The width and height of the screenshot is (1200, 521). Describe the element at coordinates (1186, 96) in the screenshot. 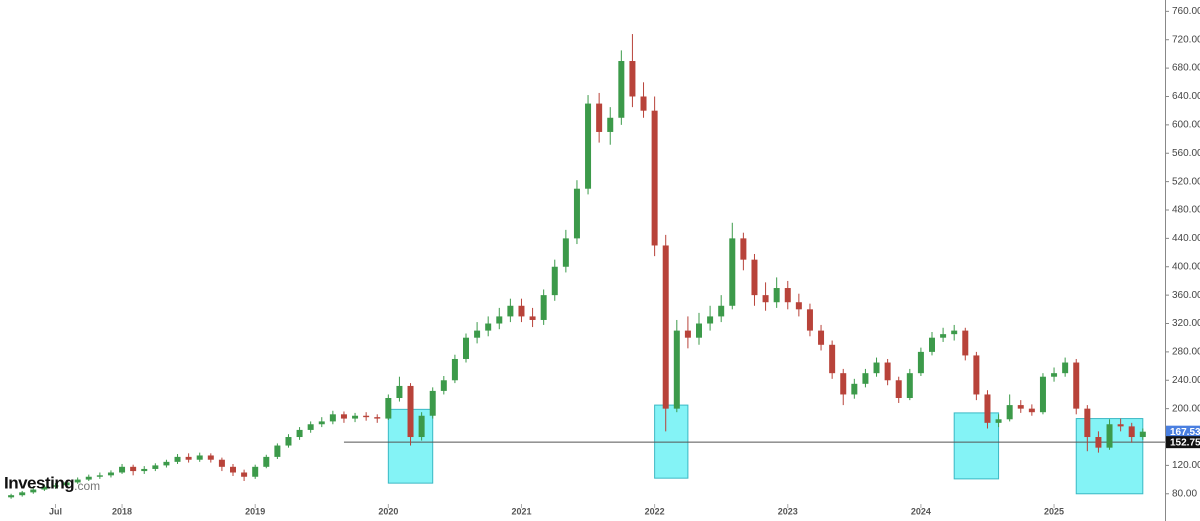

I see `y-tick-label: 640.00` at that location.